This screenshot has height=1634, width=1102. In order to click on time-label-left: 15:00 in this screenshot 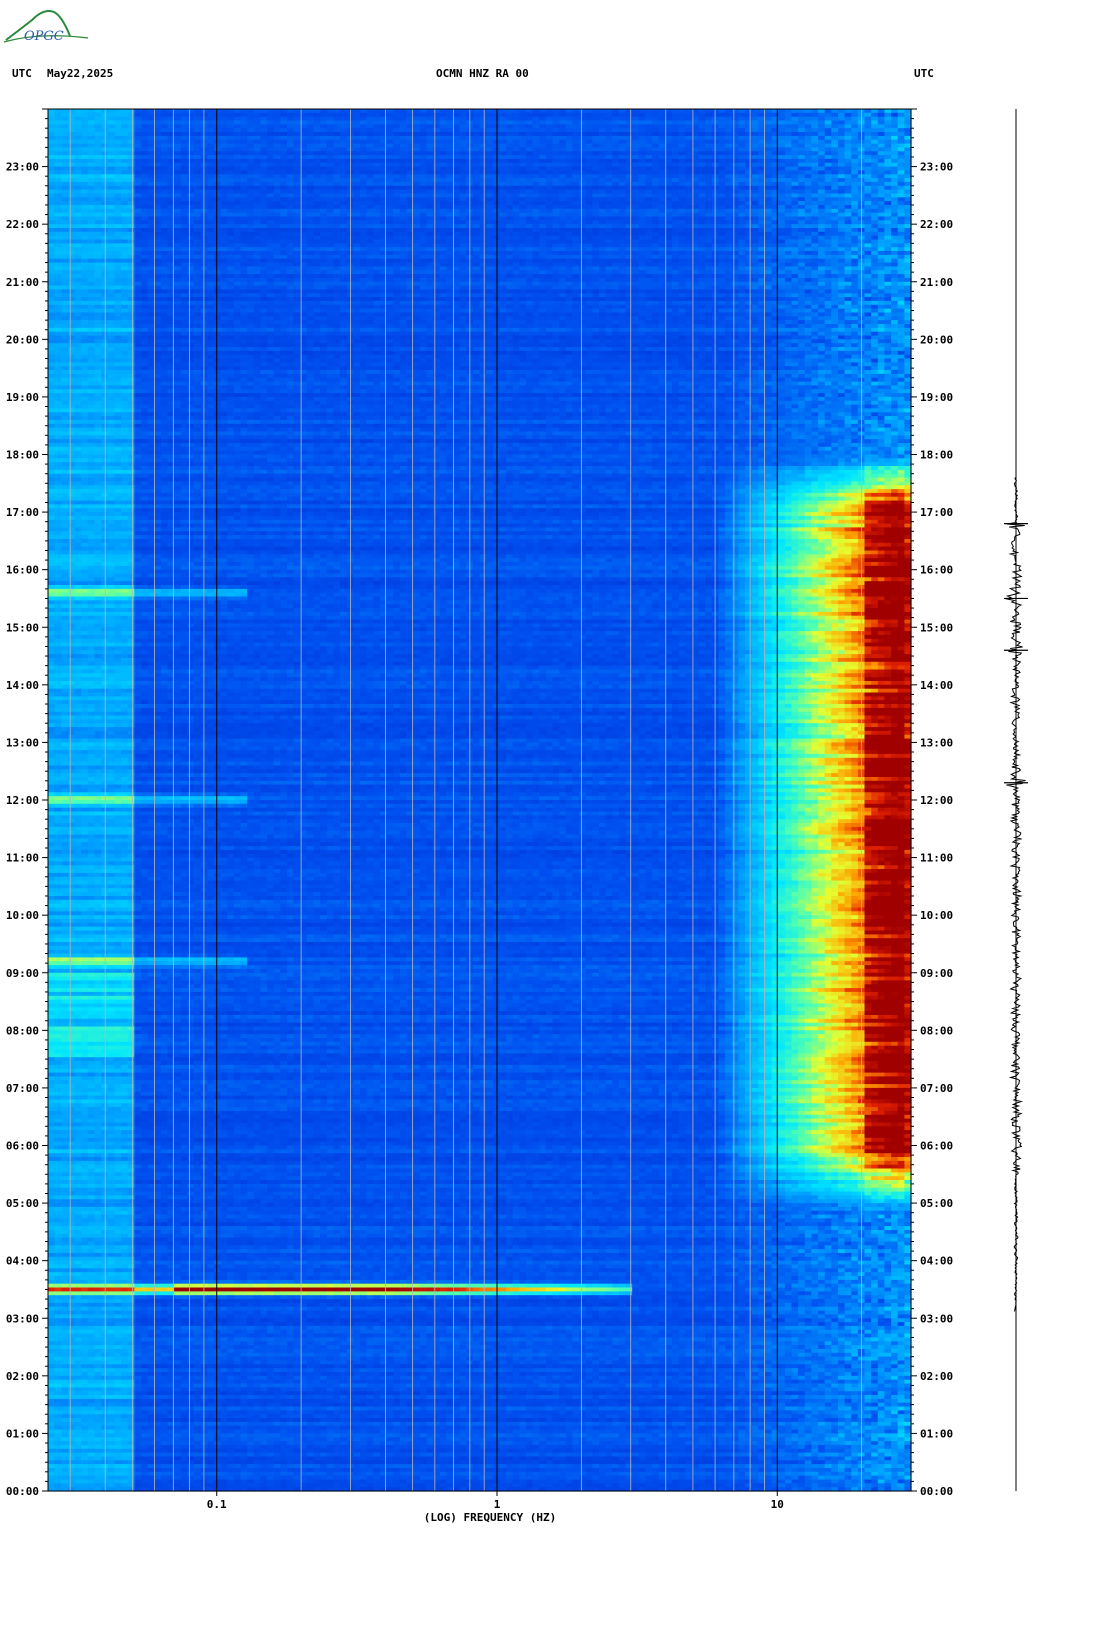, I will do `click(22, 627)`.